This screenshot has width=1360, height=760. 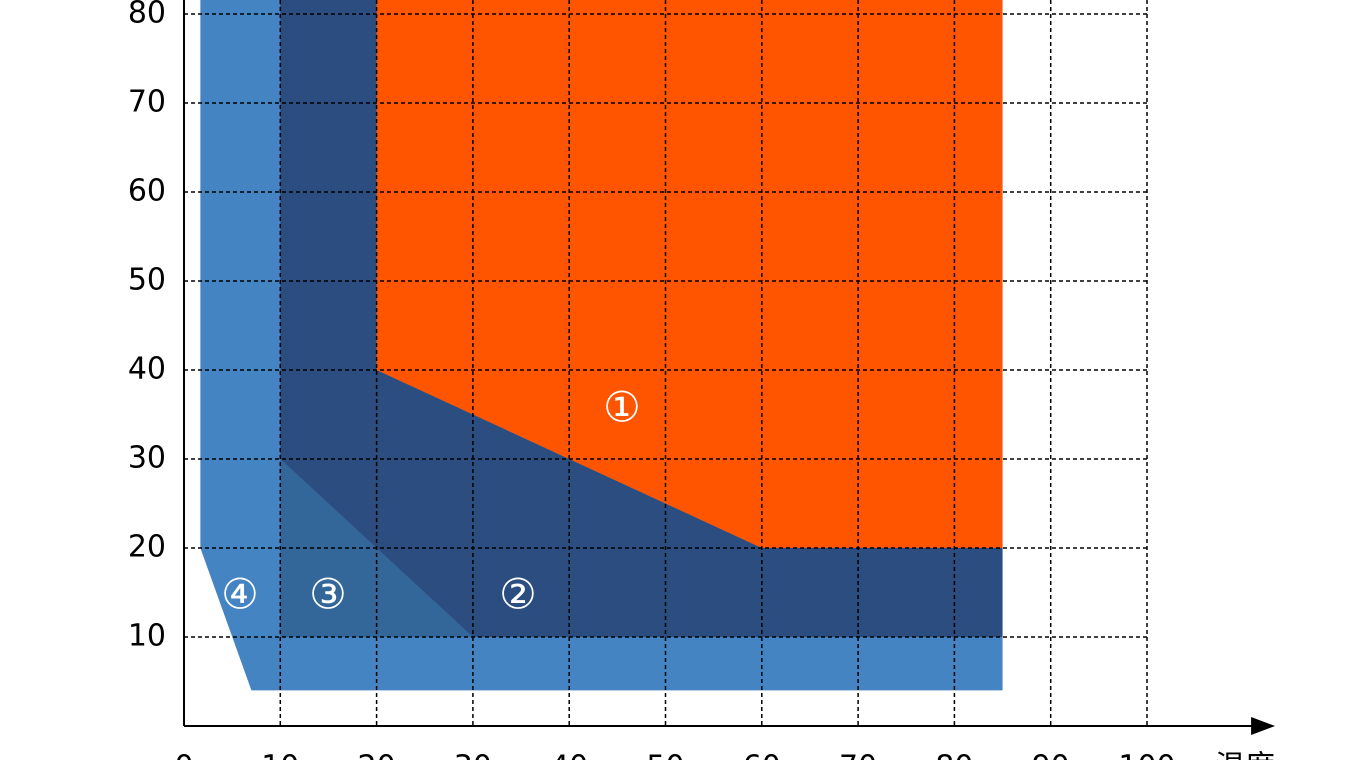 What do you see at coordinates (280, 755) in the screenshot?
I see `x-tick-label: 10` at bounding box center [280, 755].